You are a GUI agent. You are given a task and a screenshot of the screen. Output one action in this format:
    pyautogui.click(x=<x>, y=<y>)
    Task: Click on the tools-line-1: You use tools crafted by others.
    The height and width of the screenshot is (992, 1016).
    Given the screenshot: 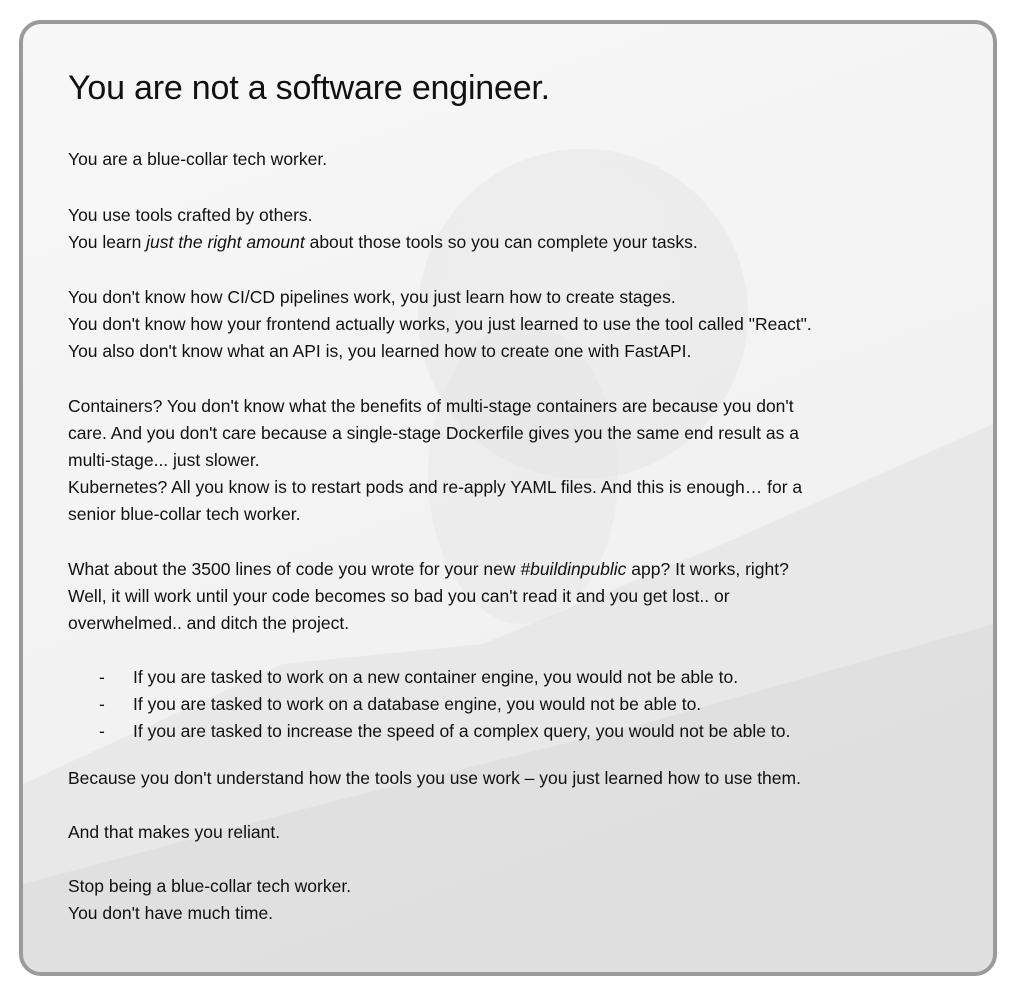 What is the action you would take?
    pyautogui.click(x=190, y=215)
    